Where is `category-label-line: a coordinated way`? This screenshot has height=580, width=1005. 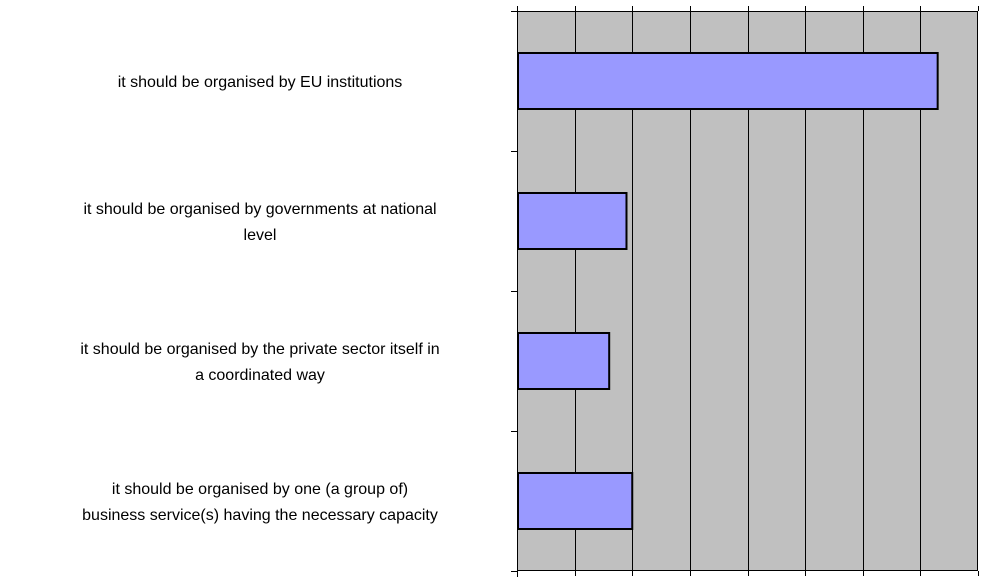 category-label-line: a coordinated way is located at coordinates (260, 375).